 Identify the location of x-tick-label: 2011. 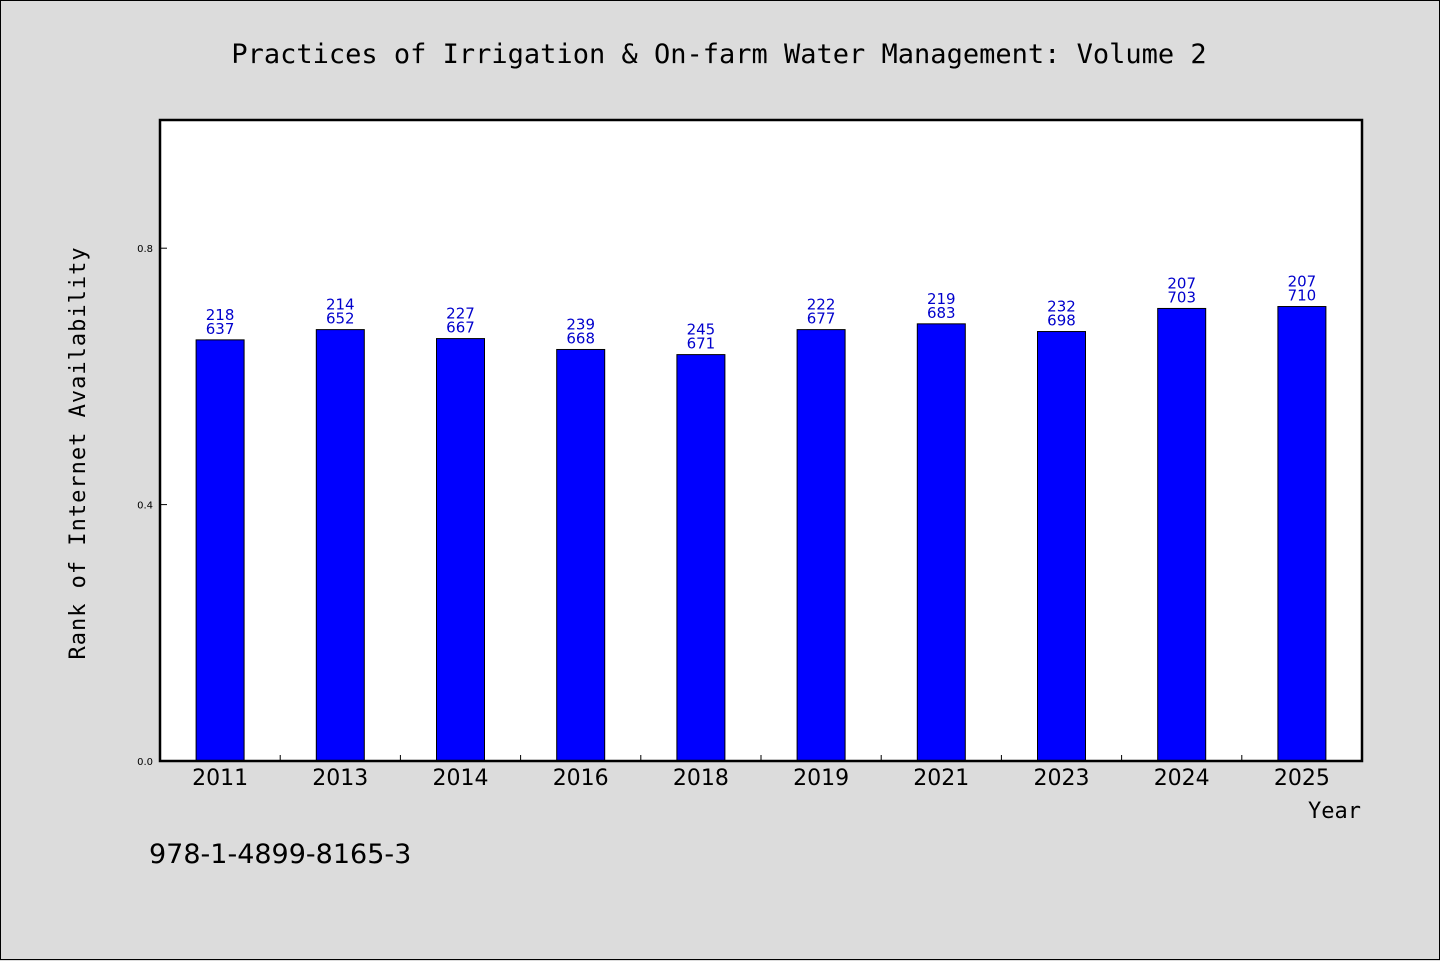
(220, 778).